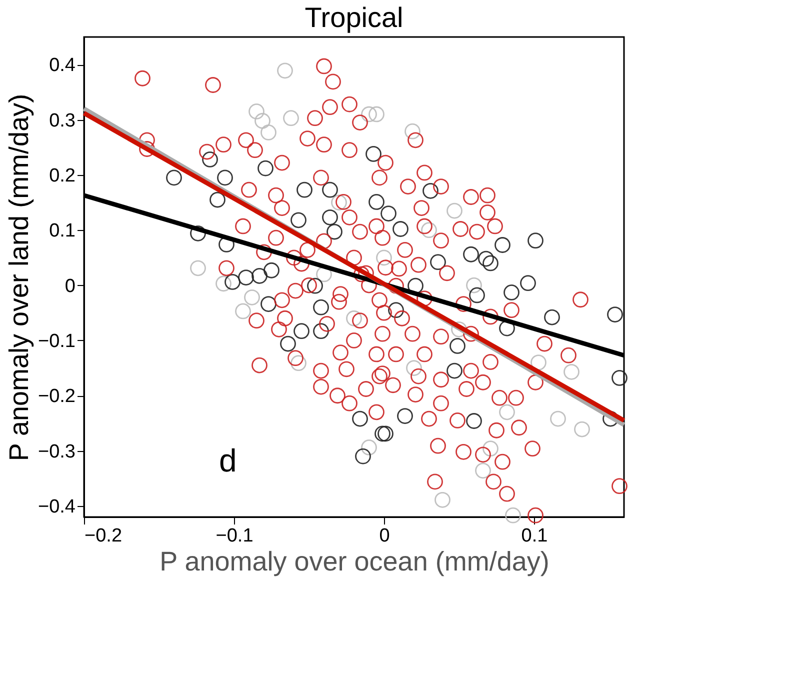  Describe the element at coordinates (235, 536) in the screenshot. I see `x-tick-label: −0.1` at that location.